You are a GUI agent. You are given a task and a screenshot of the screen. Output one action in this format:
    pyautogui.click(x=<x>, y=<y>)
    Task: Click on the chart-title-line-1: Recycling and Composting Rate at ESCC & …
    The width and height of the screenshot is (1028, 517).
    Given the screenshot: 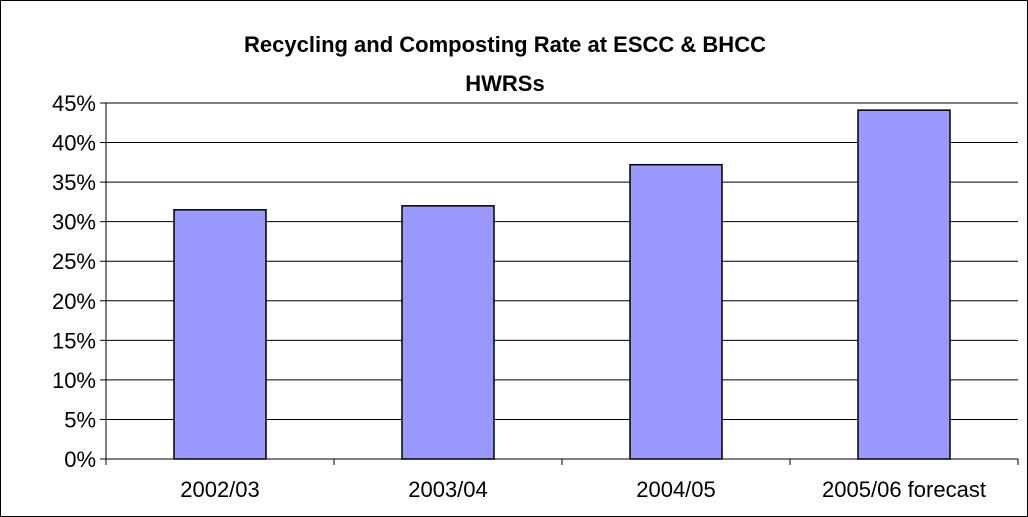 What is the action you would take?
    pyautogui.click(x=505, y=44)
    